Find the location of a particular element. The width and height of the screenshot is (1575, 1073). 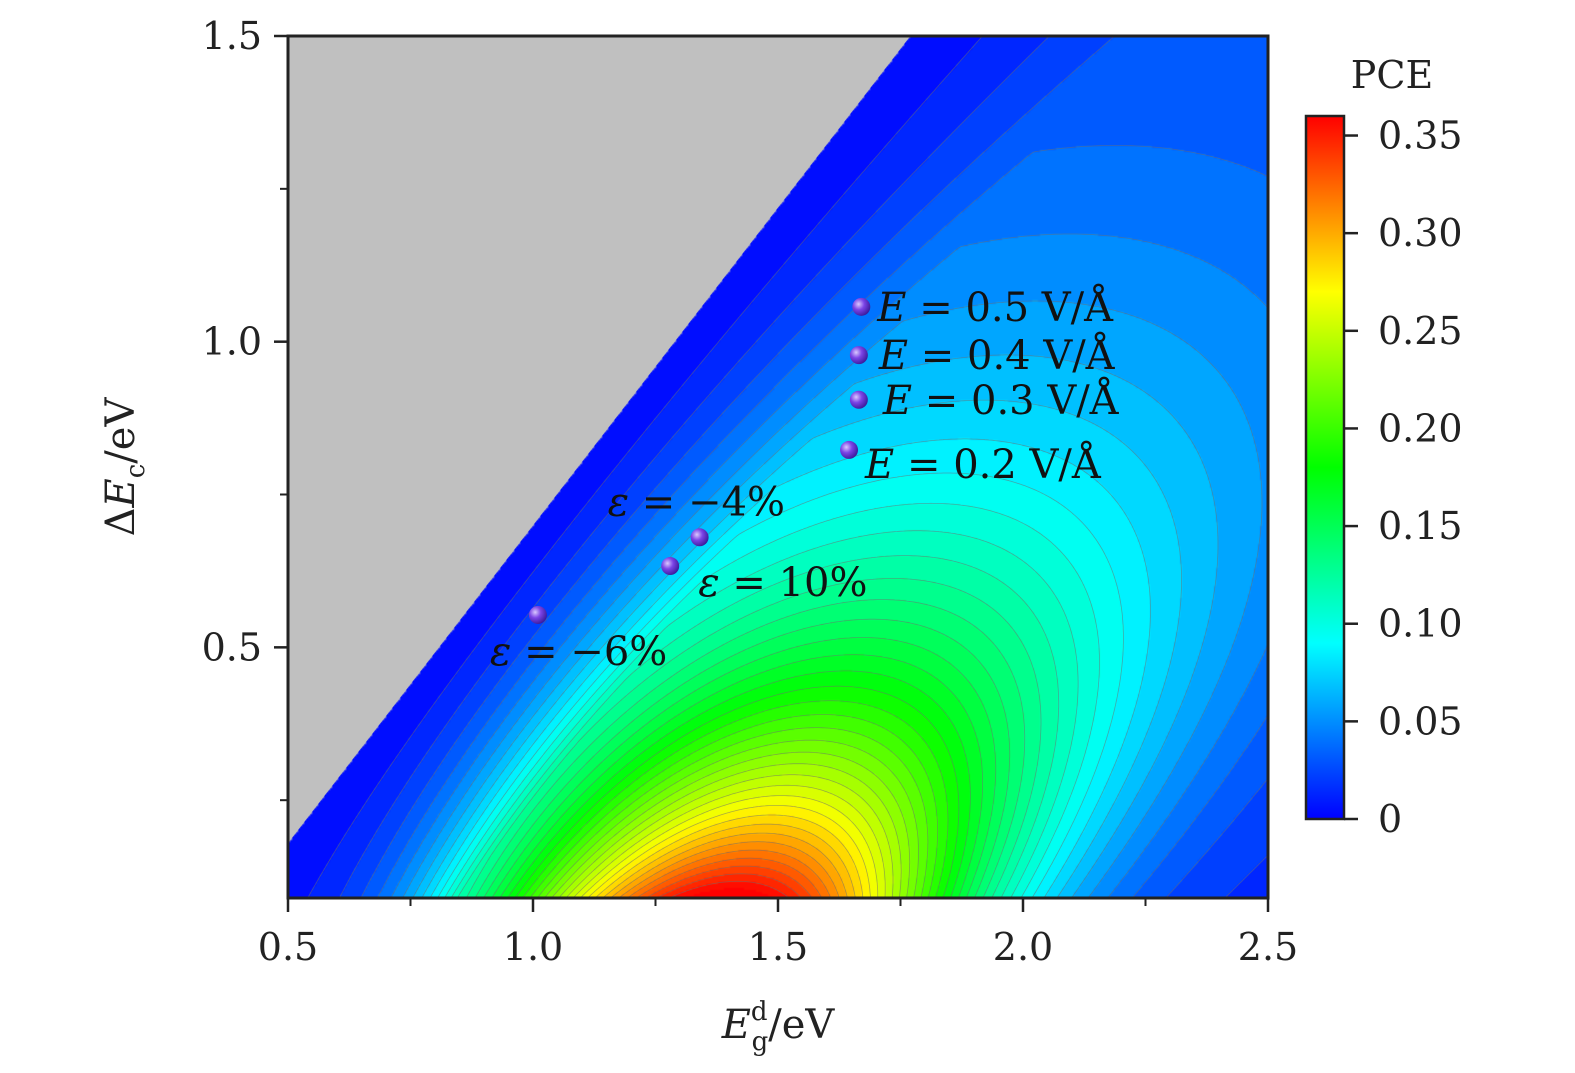

point-label: E = 0.5 V/Å is located at coordinates (995, 307).